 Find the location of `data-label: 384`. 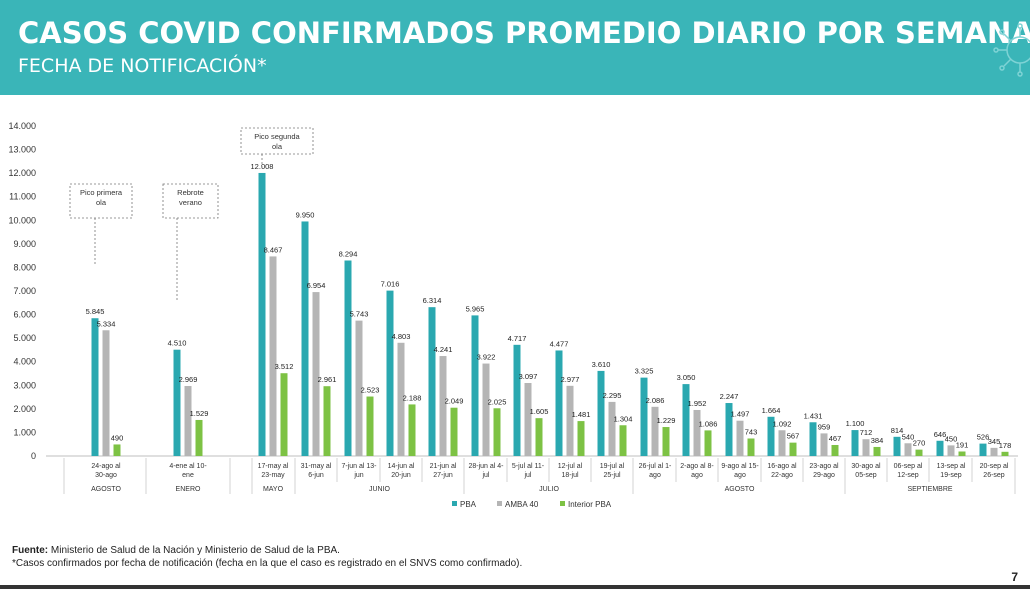

data-label: 384 is located at coordinates (877, 440).